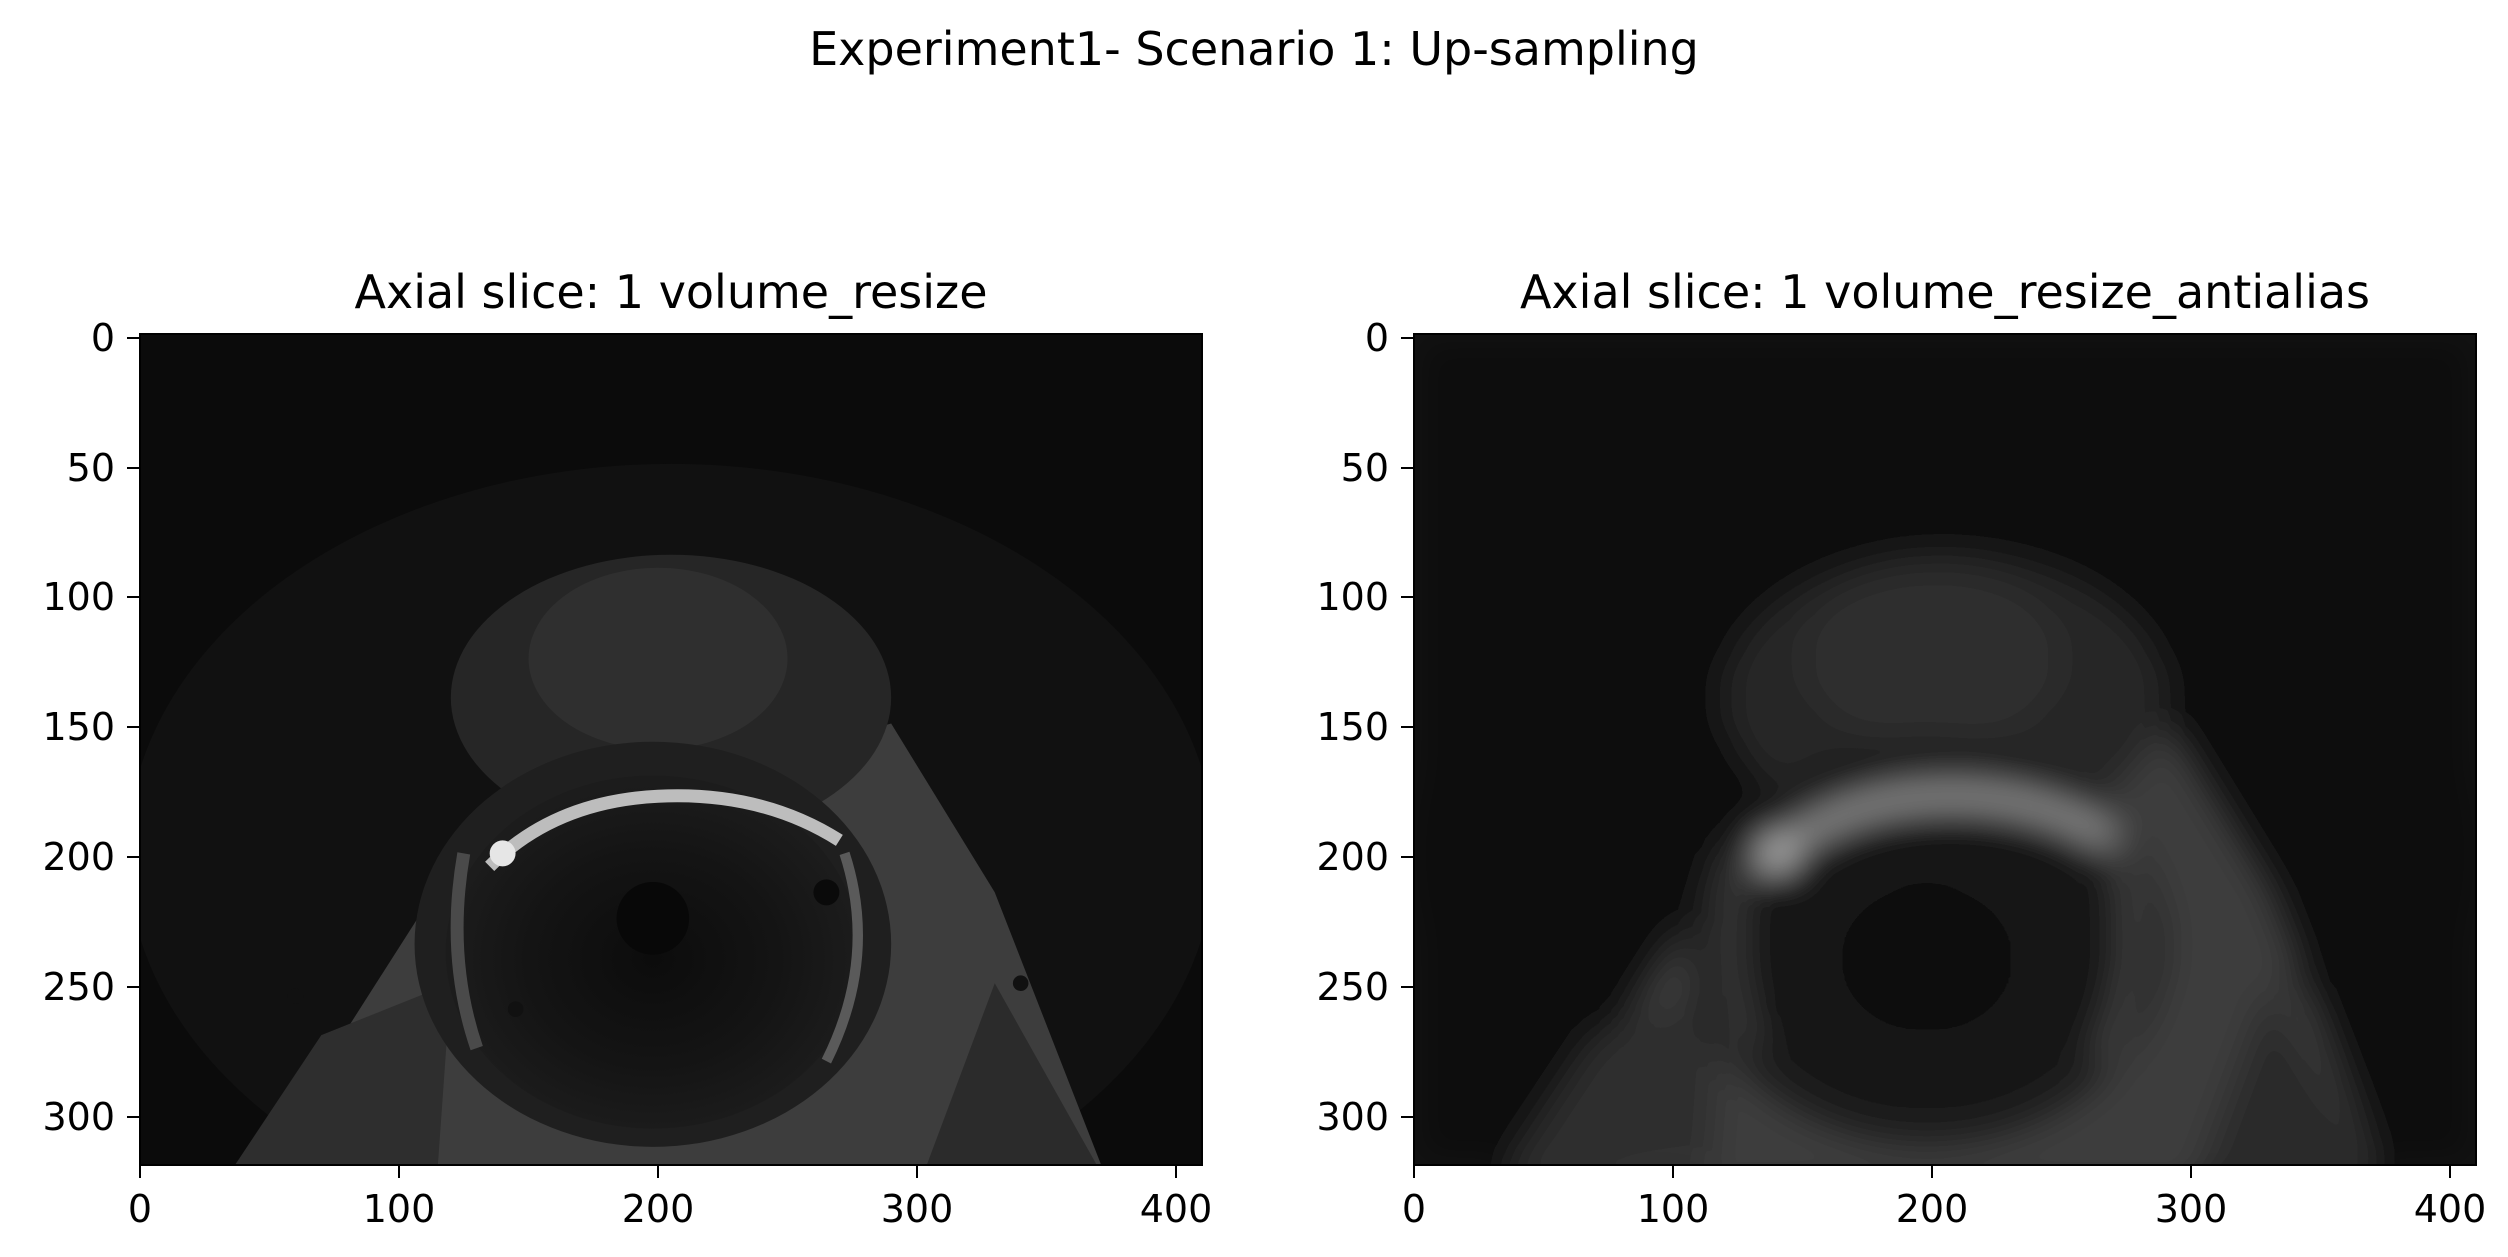  I want to click on panel-right-title: Axial slice: 1 volume_resize_antialias, so click(1945, 292).